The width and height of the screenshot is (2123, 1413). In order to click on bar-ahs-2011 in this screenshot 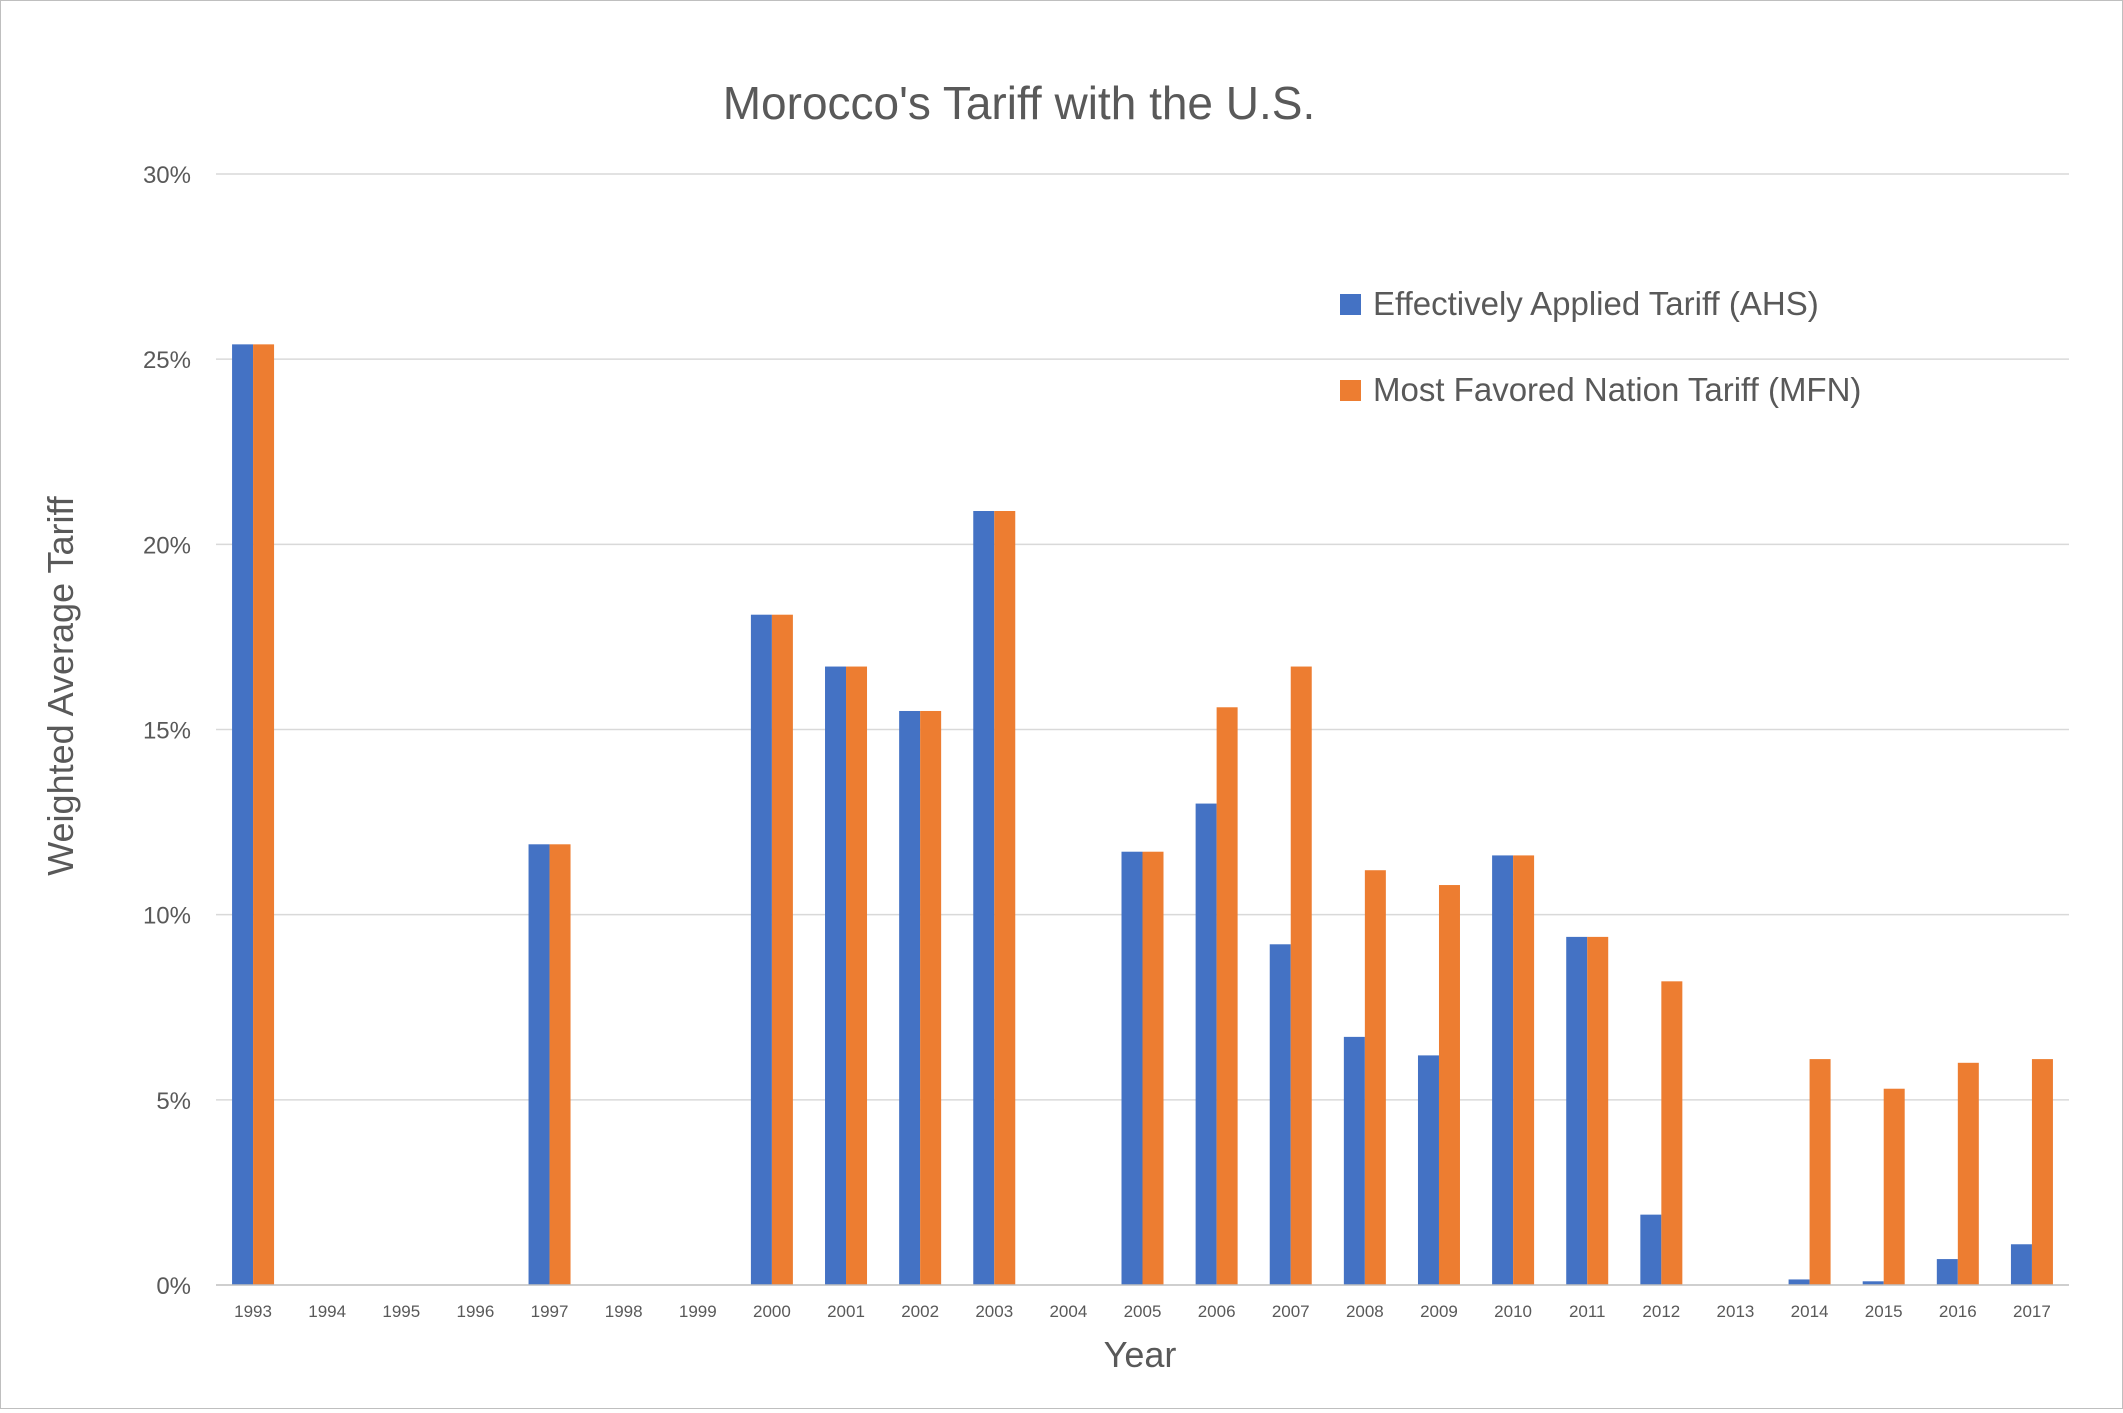, I will do `click(1577, 1110)`.